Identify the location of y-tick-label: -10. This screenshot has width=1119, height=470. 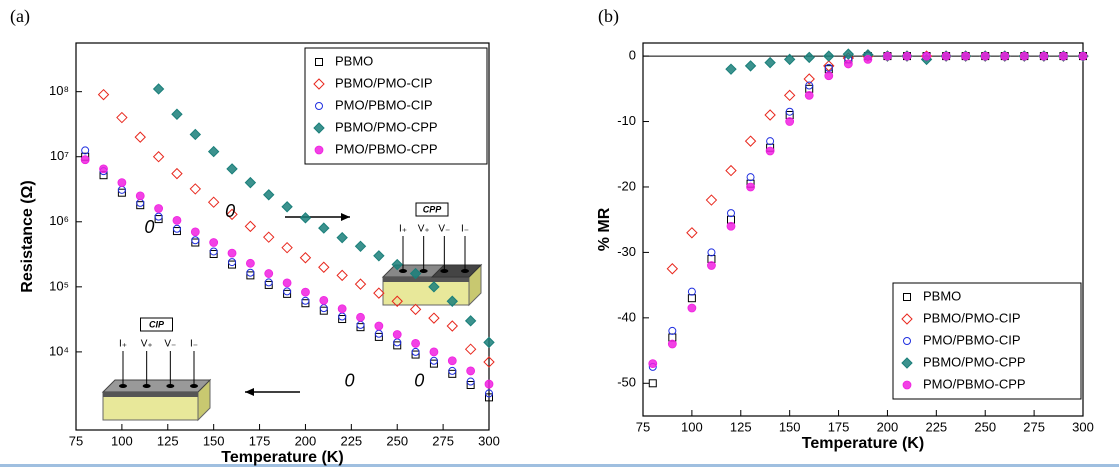
(626, 120).